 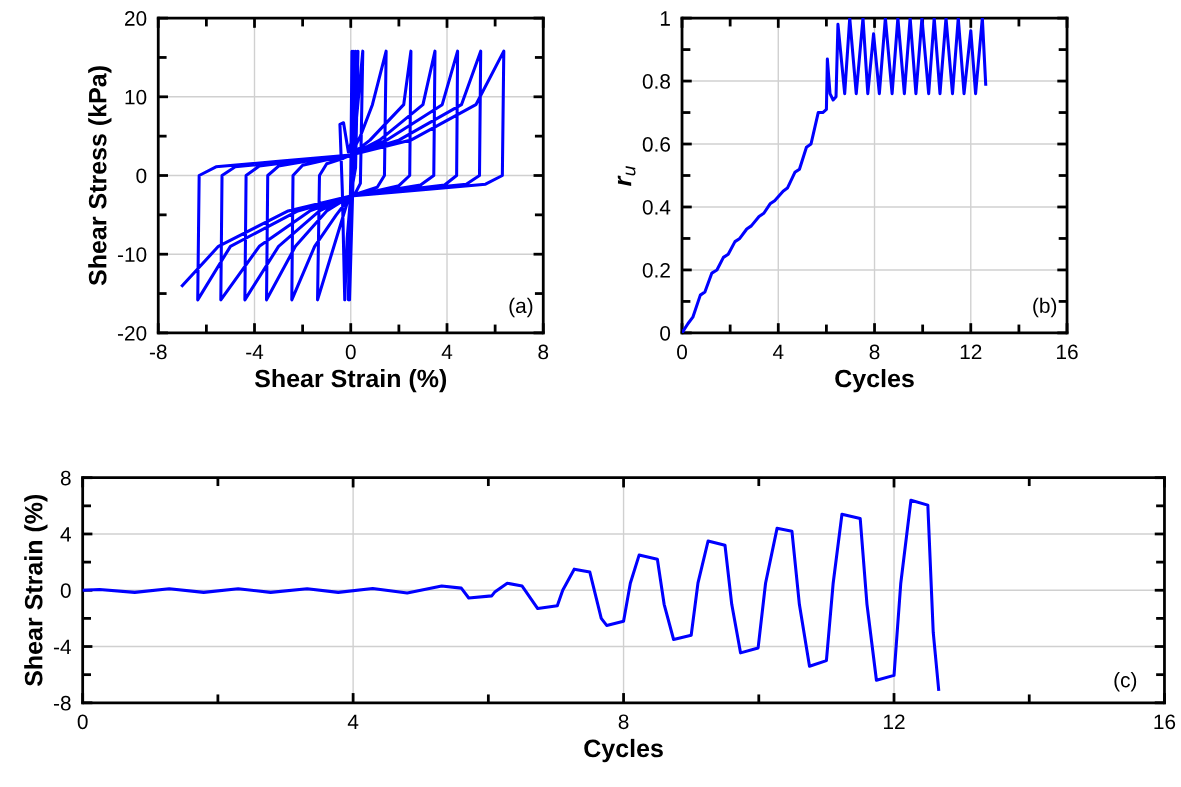 What do you see at coordinates (132, 254) in the screenshot?
I see `y-tick-label: -10` at bounding box center [132, 254].